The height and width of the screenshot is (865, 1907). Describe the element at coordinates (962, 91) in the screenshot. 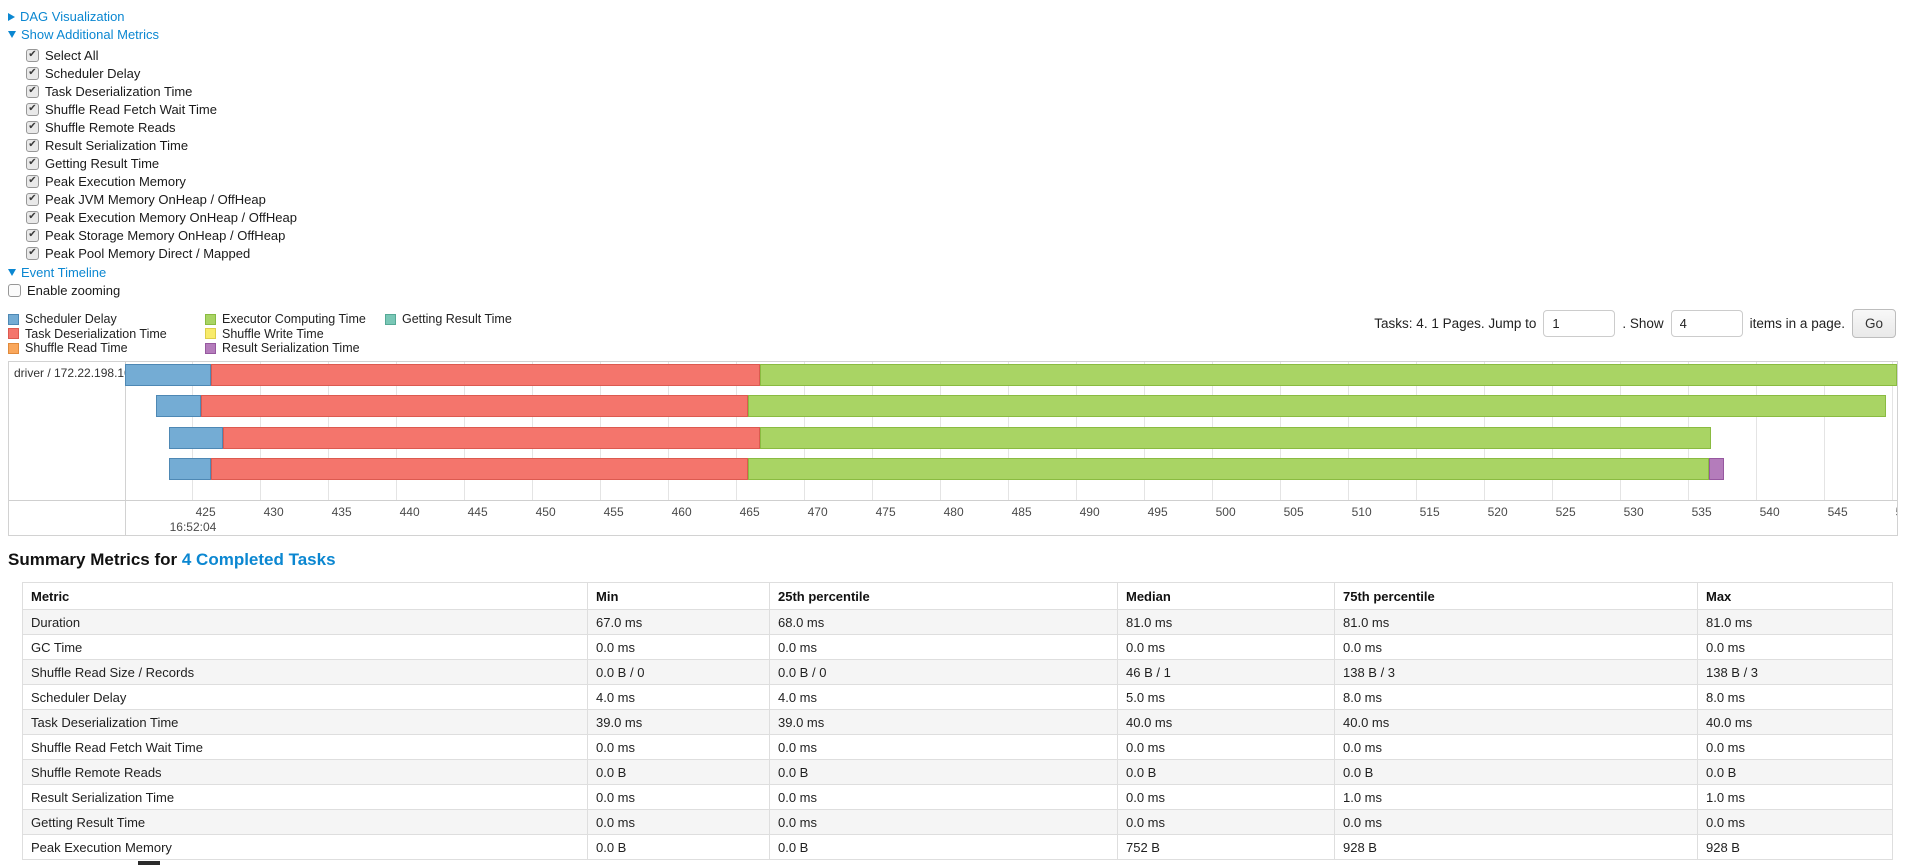

I see `metric-checkbox-item: ✔ Task Deserialization Time` at that location.